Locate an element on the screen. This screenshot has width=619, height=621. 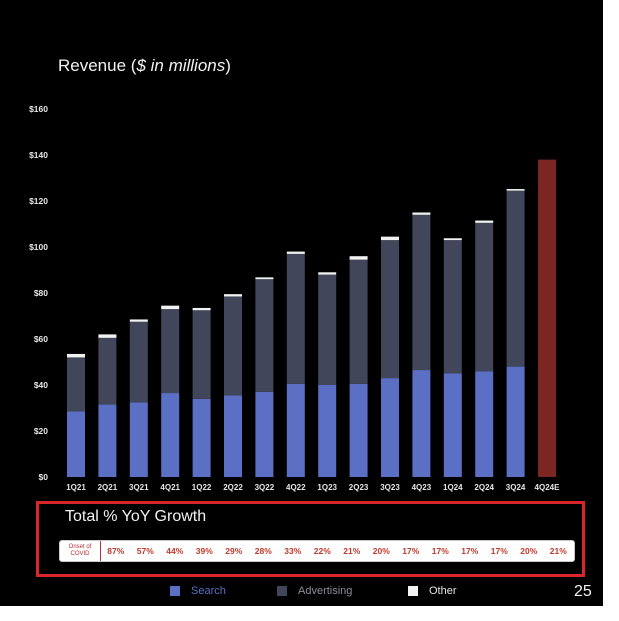
bar-search-4q23 is located at coordinates (421, 423).